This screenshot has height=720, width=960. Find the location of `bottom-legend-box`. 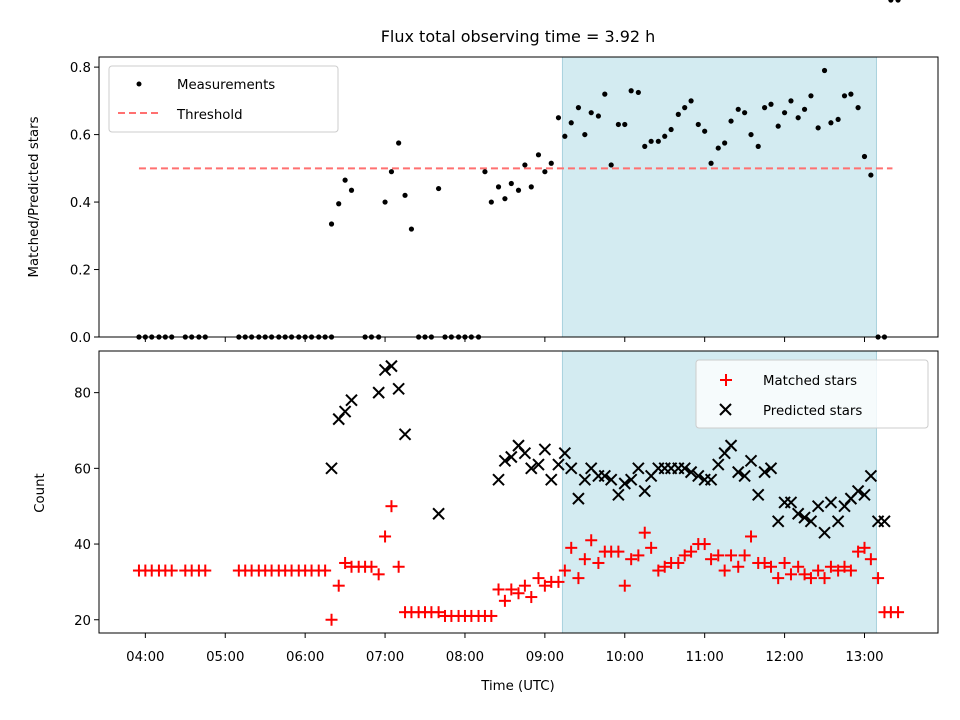

bottom-legend-box is located at coordinates (812, 394).